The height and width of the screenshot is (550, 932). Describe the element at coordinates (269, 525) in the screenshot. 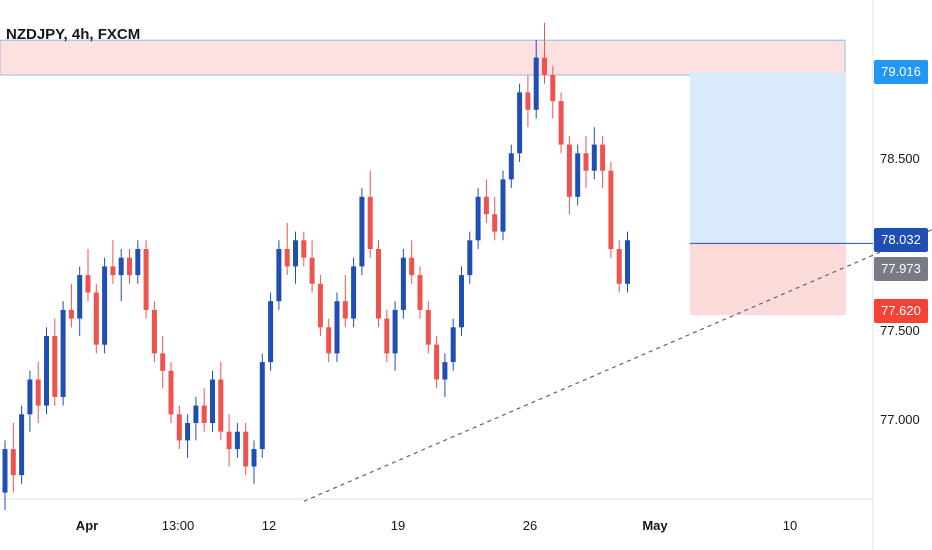

I see `x-tick-label: 12` at that location.